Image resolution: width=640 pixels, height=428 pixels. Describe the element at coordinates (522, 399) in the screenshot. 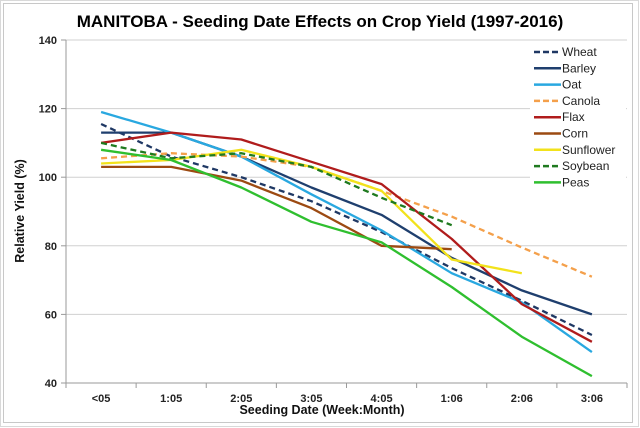

I see `x-tick-label: 2:06` at that location.